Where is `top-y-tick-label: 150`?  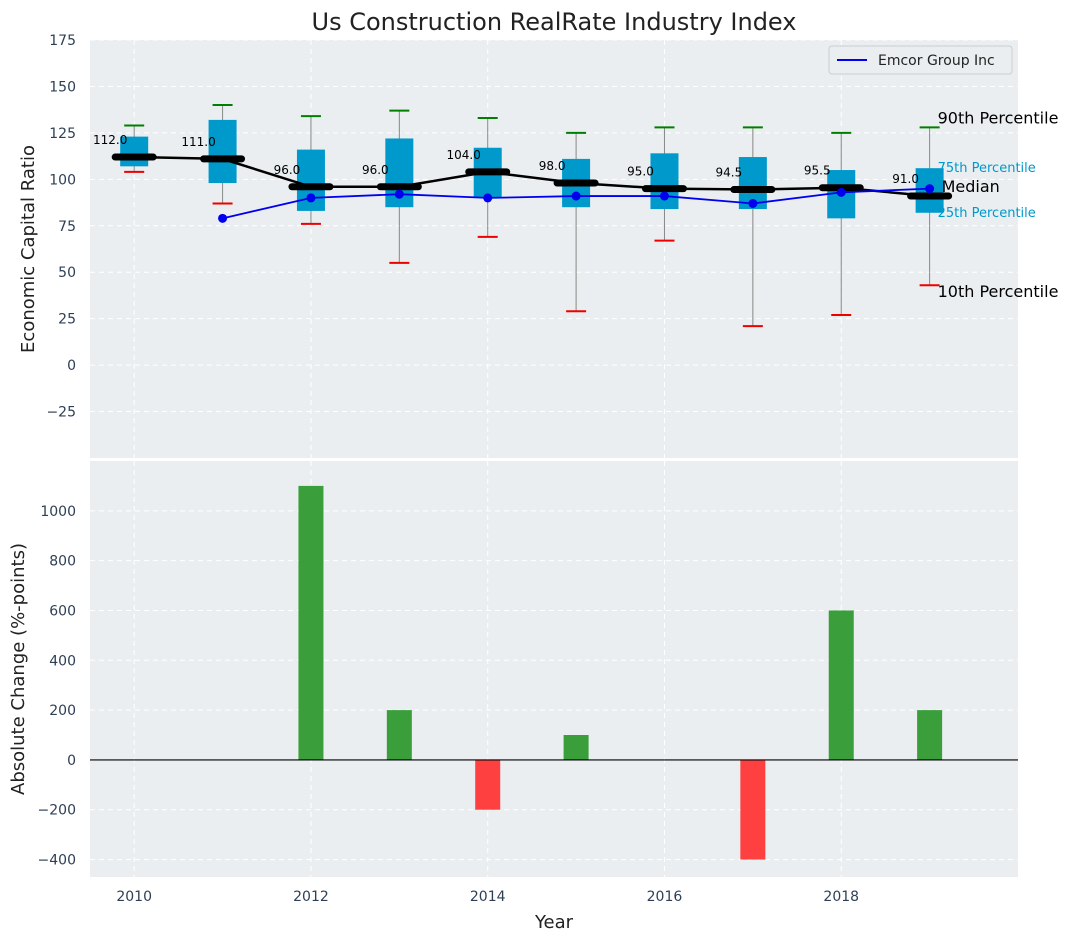
top-y-tick-label: 150 is located at coordinates (62, 87).